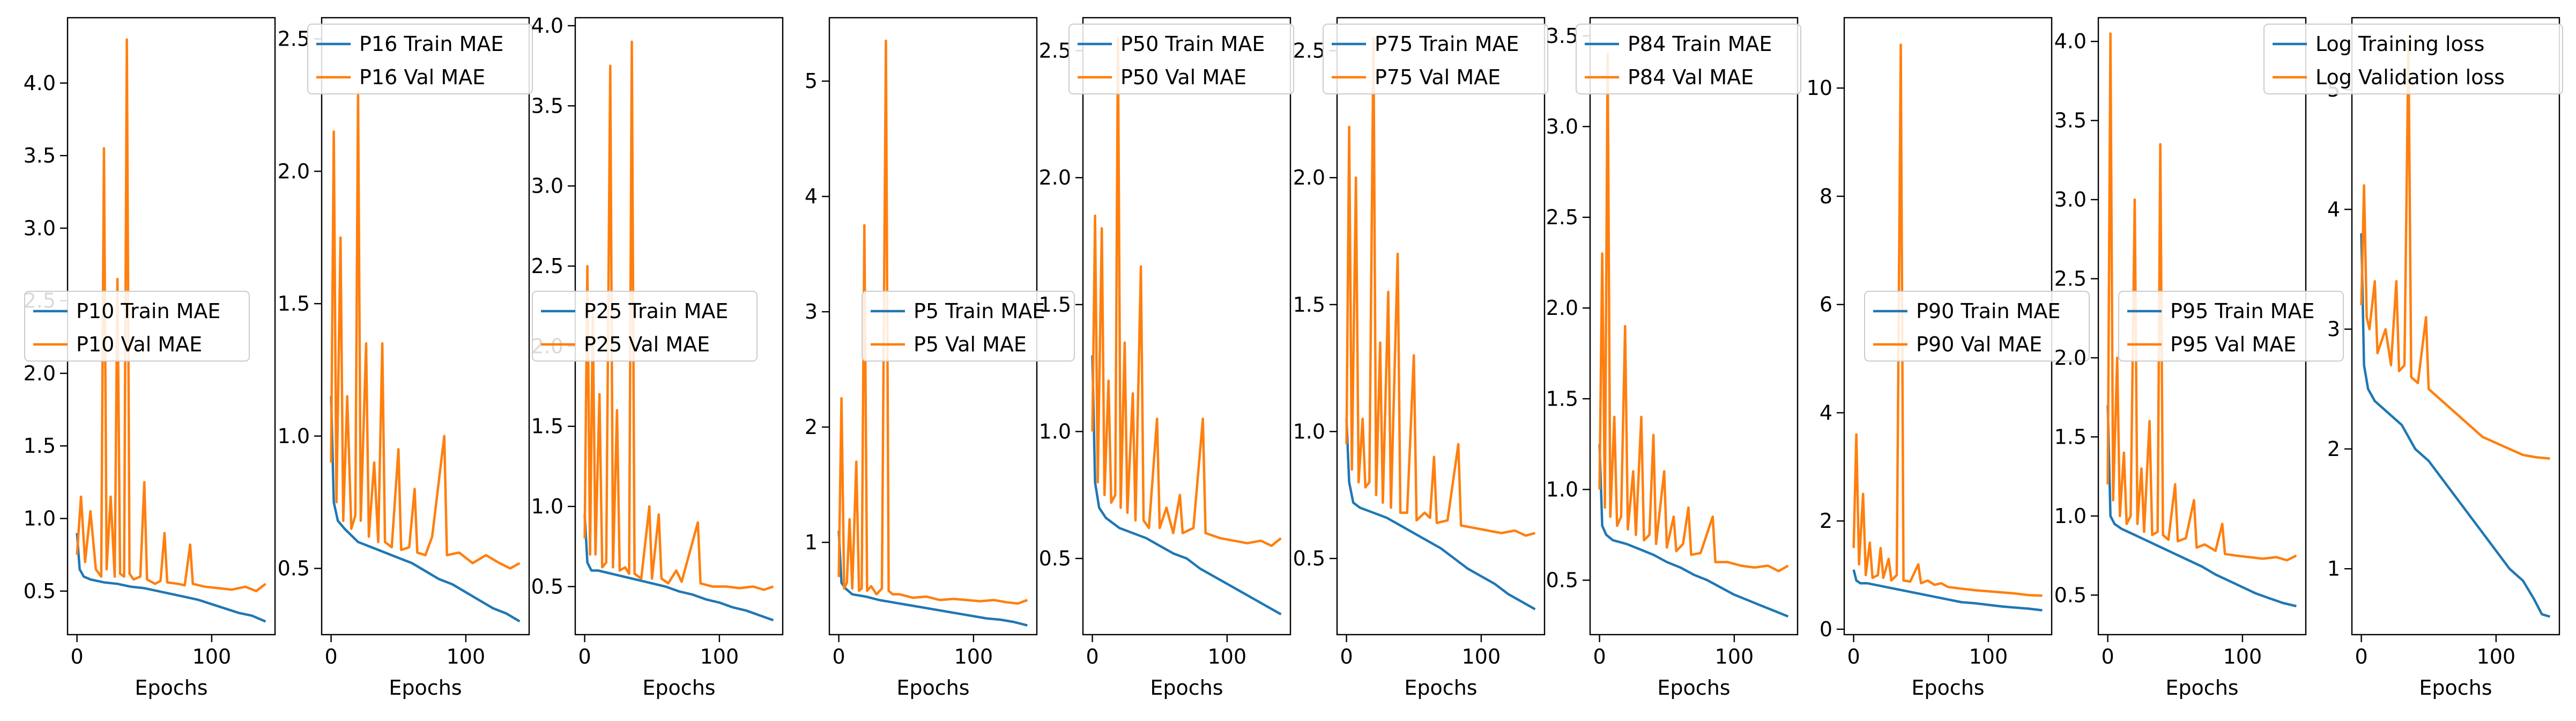 The height and width of the screenshot is (721, 2576). I want to click on legend: P10 Train MAE P10 Val MAE, so click(137, 326).